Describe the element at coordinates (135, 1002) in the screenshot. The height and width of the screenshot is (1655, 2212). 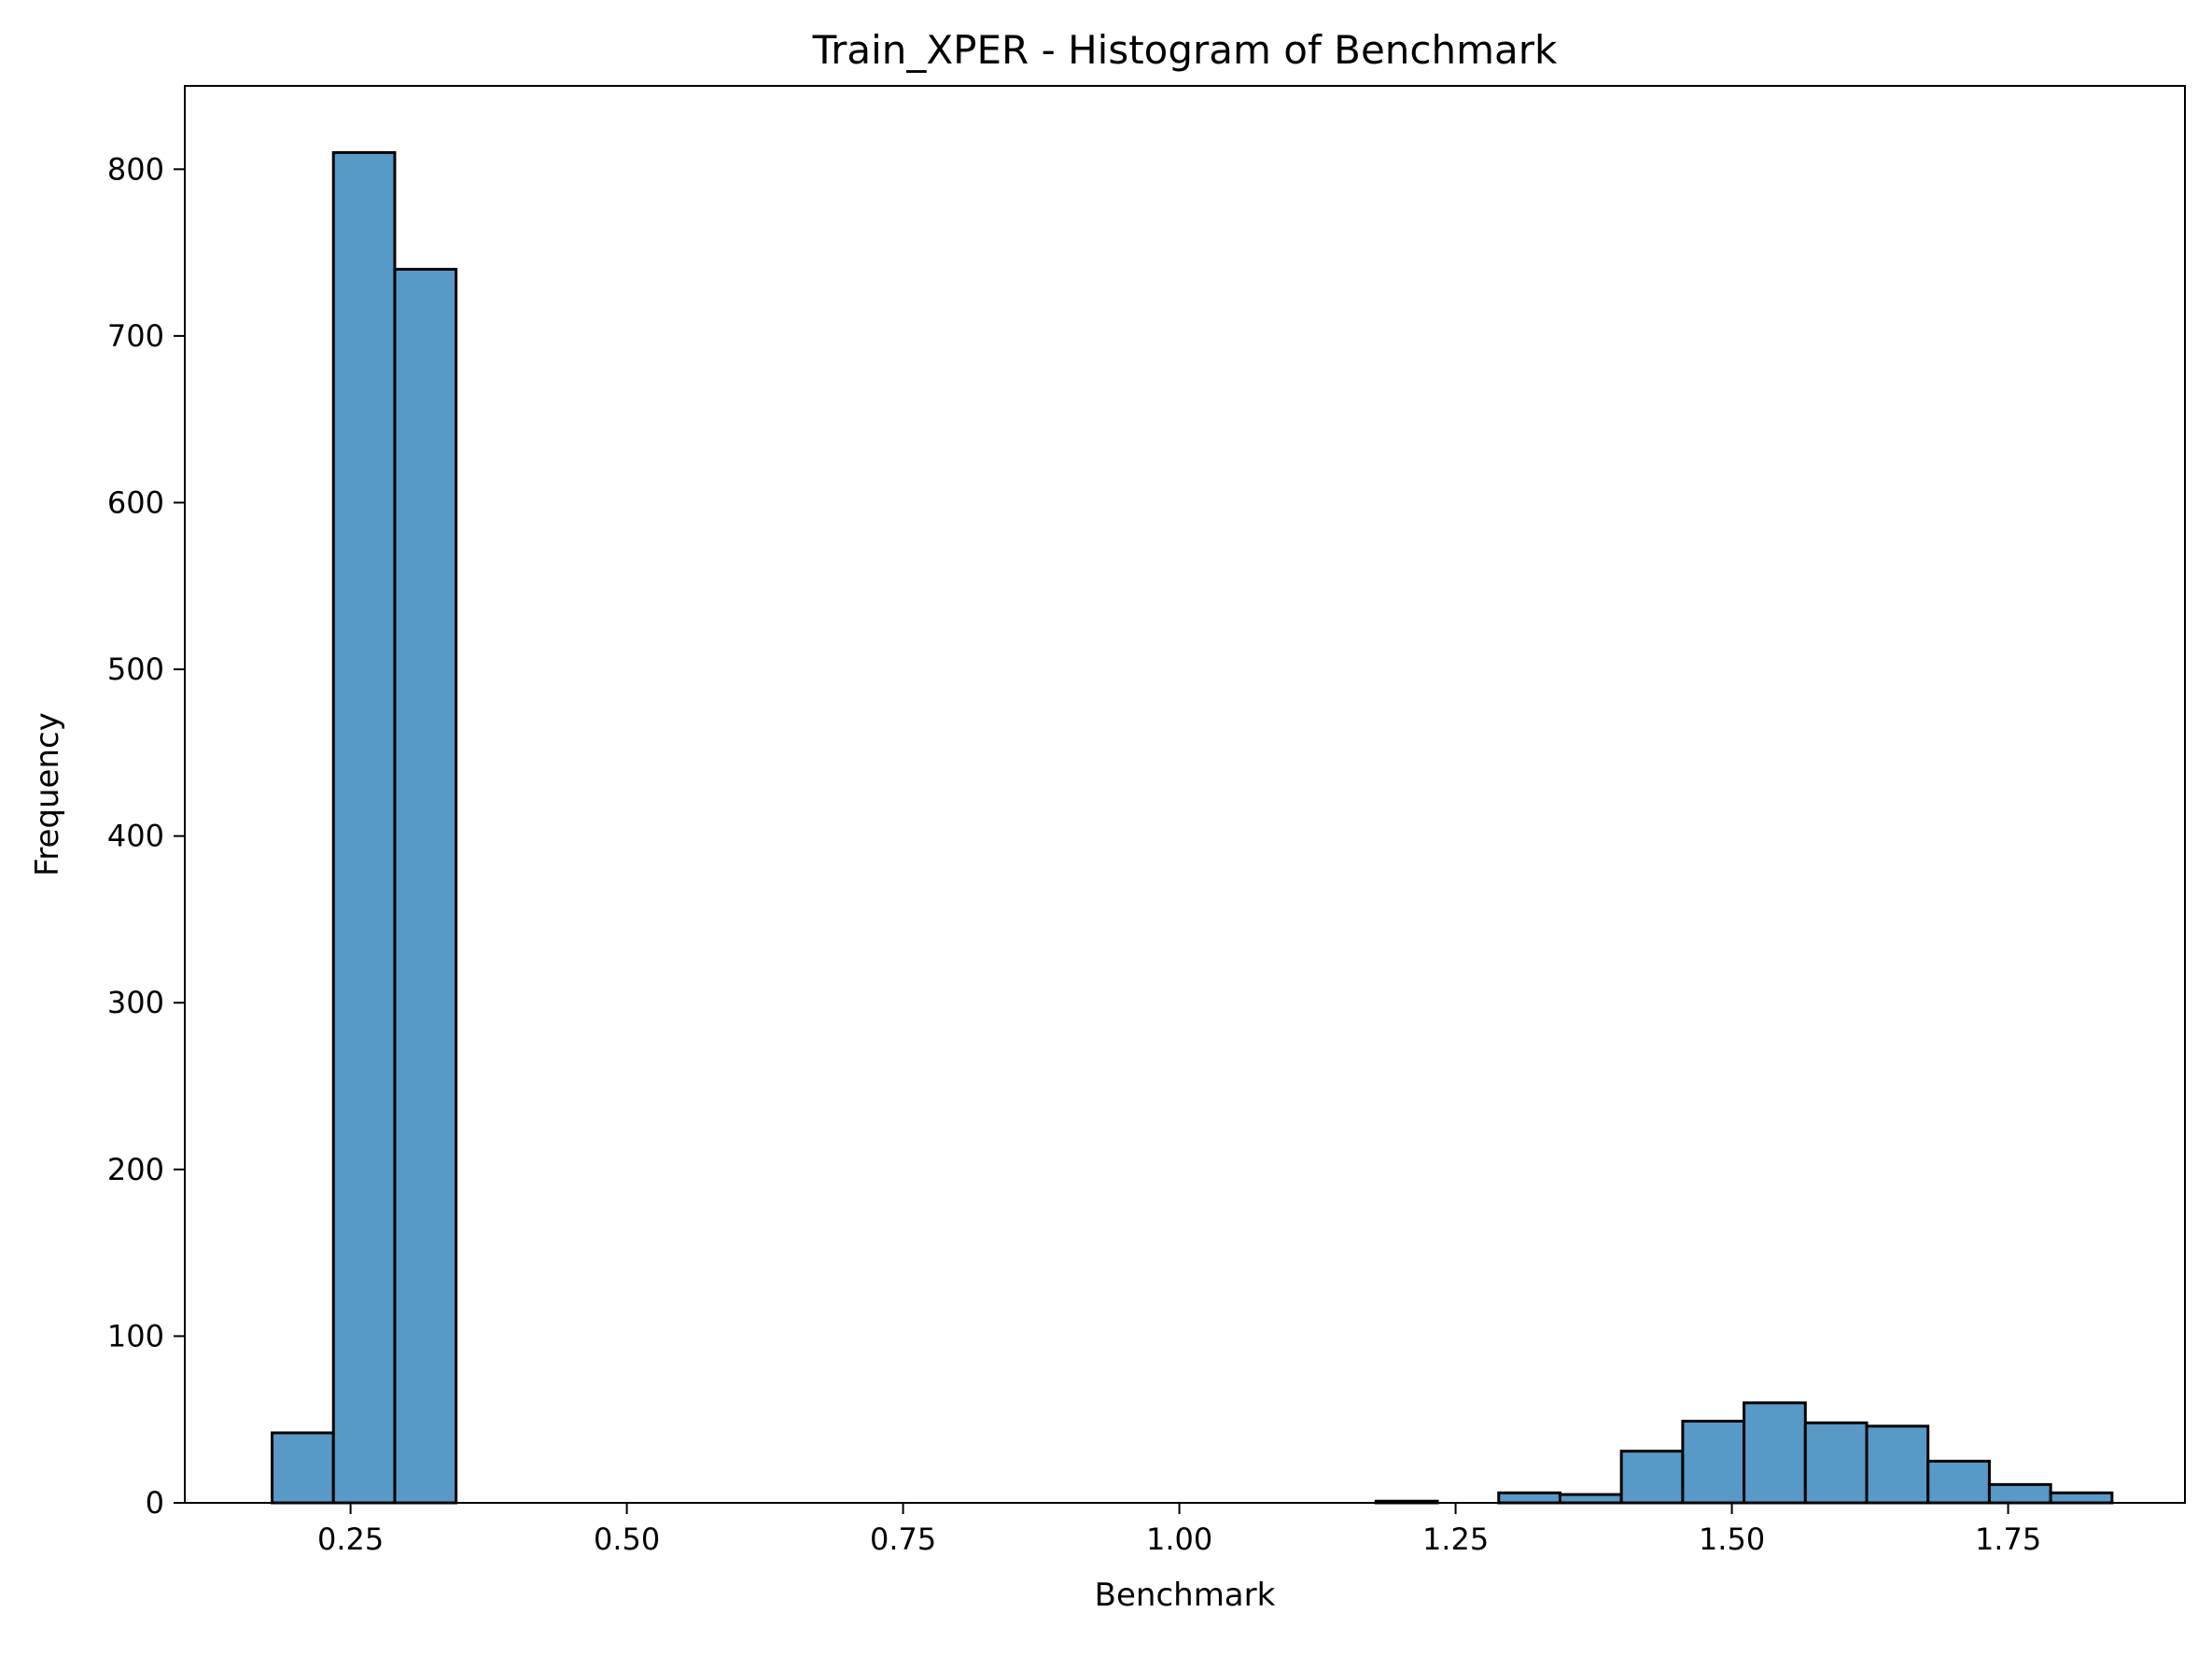
I see `y-tick-label: 300` at that location.